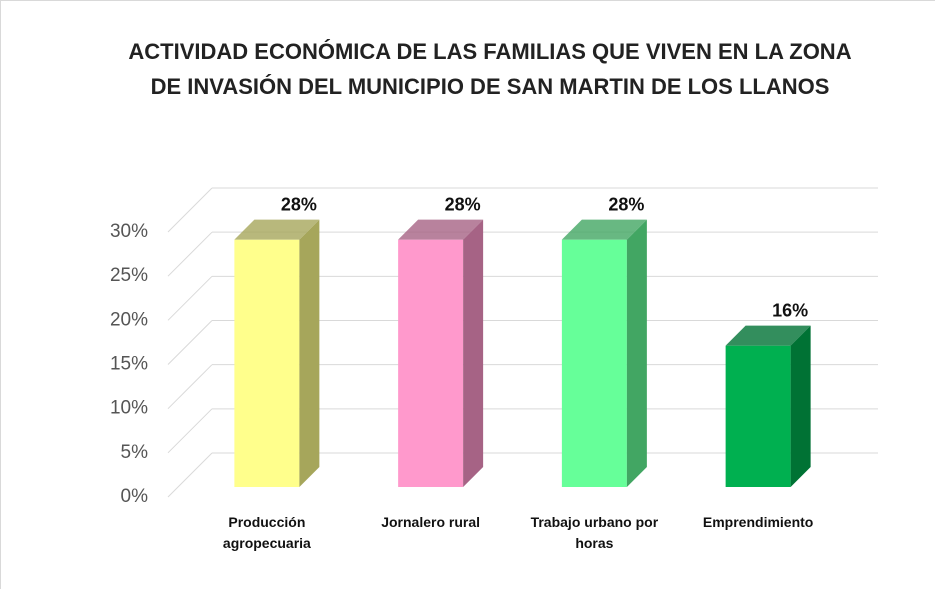  I want to click on y-tick-label: 5%, so click(135, 452).